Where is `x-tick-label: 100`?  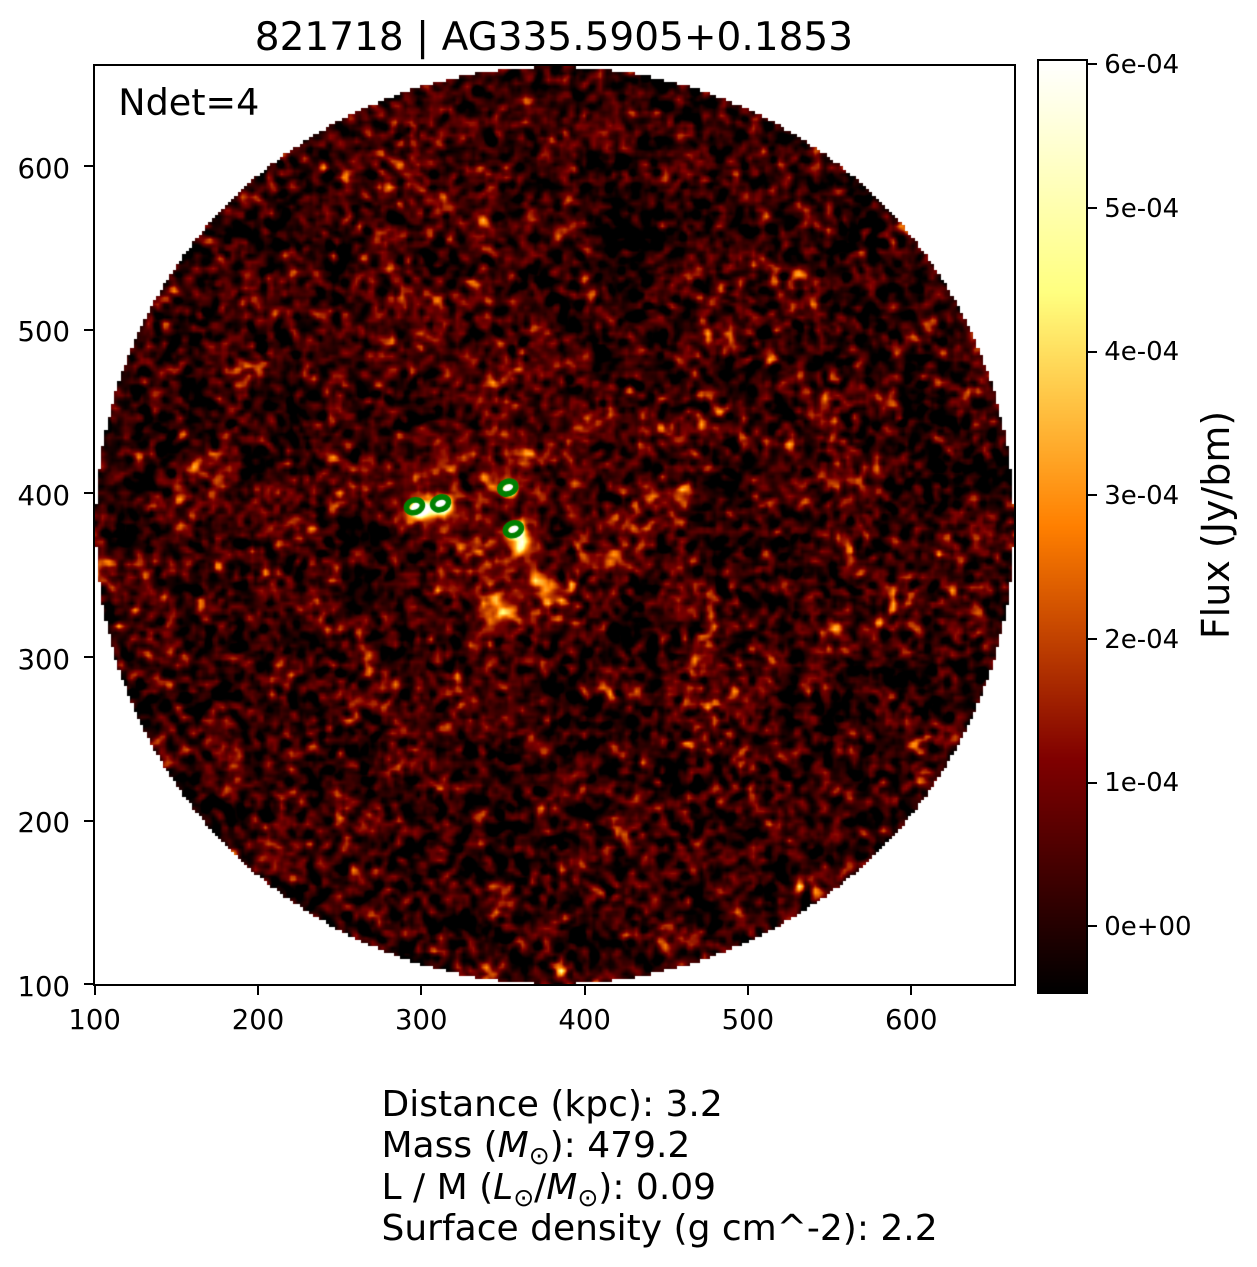 x-tick-label: 100 is located at coordinates (94, 1019).